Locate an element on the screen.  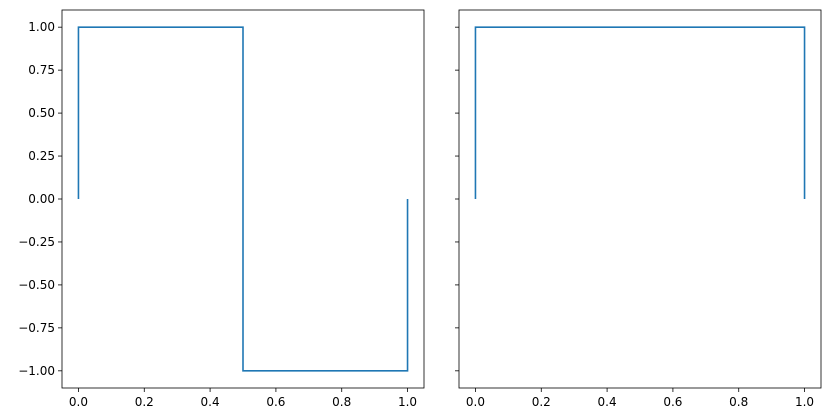
y-tick-label: −0.25 is located at coordinates (36, 242).